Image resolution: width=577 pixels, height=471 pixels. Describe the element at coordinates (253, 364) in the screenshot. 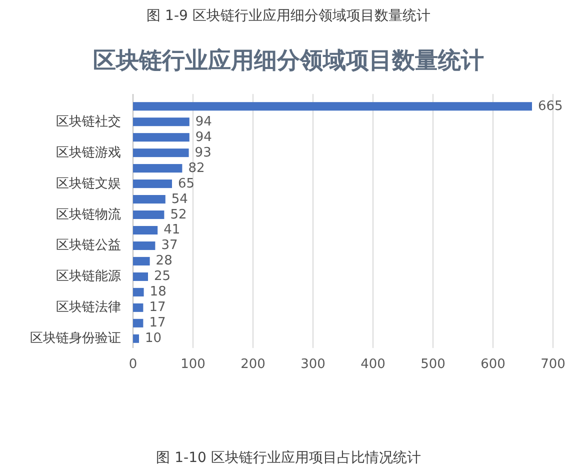

I see `x-tick-label: 200` at that location.